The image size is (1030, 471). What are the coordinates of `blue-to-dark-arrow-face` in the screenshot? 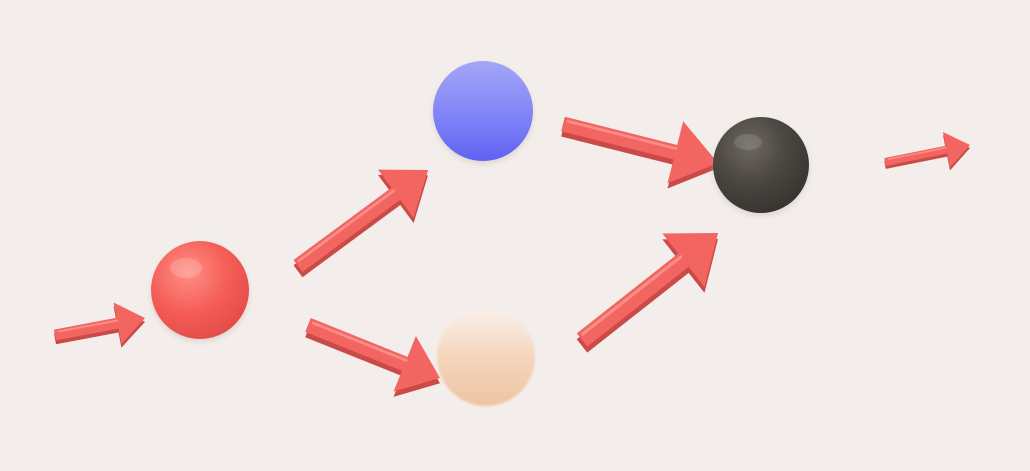 It's located at (639, 150).